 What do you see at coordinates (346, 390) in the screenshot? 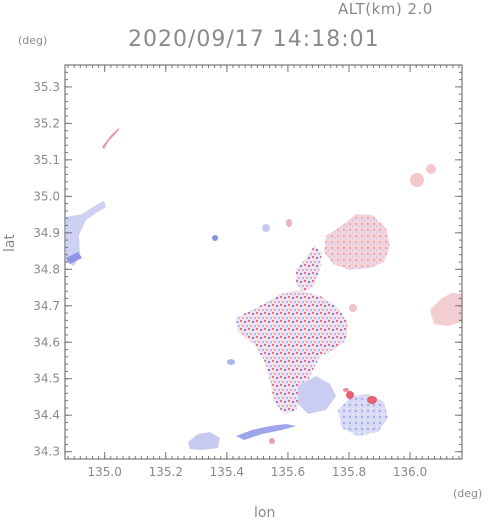
I see `echo-southeast-red-c` at bounding box center [346, 390].